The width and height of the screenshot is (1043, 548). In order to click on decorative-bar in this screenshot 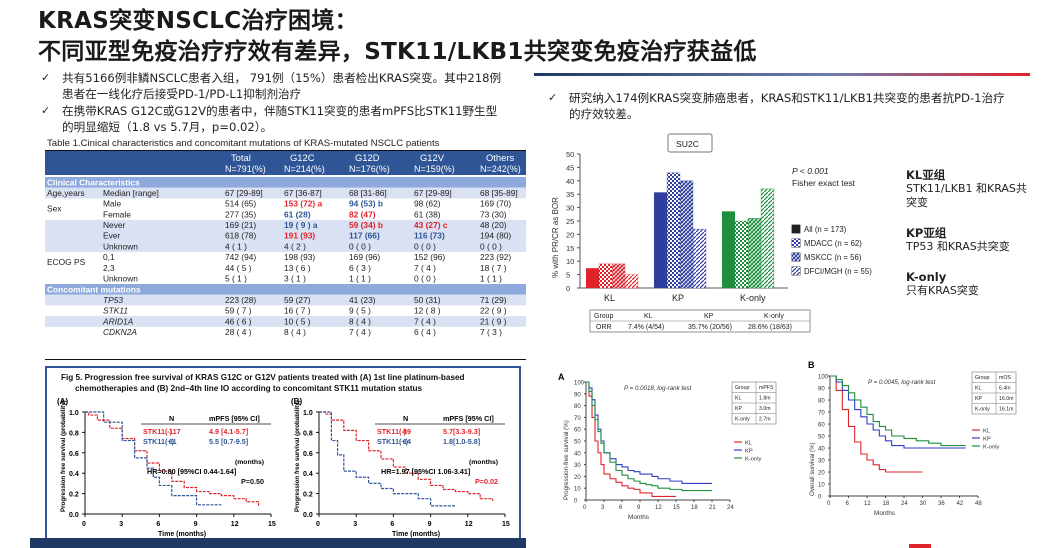, I will do `click(278, 543)`.